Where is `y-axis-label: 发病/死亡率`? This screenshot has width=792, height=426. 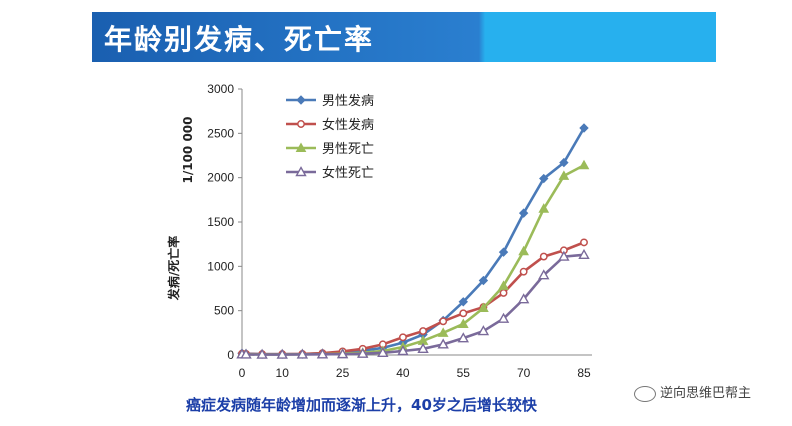 y-axis-label: 发病/死亡率 is located at coordinates (173, 268).